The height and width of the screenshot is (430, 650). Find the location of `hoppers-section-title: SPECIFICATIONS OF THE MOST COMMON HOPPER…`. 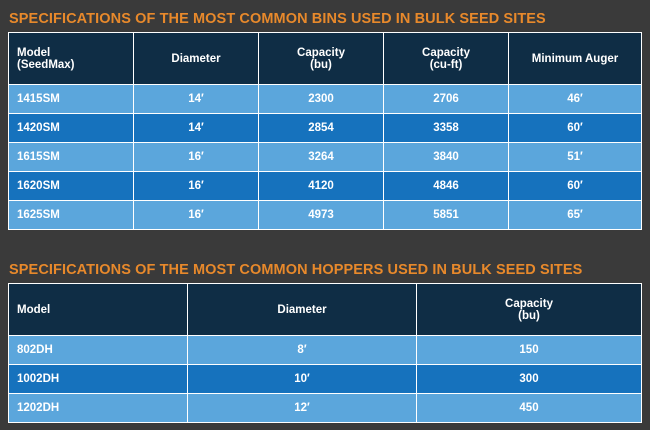

hoppers-section-title: SPECIFICATIONS OF THE MOST COMMON HOPPER… is located at coordinates (296, 270).